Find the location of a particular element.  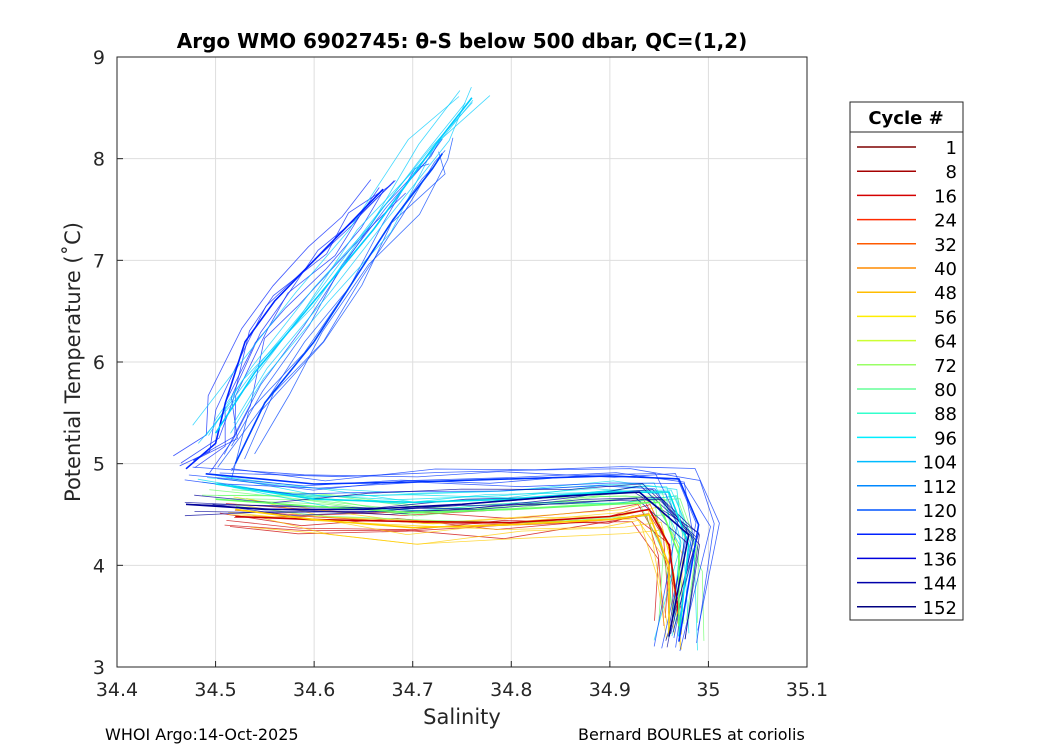

legend-entry-label: 96 is located at coordinates (945, 438).